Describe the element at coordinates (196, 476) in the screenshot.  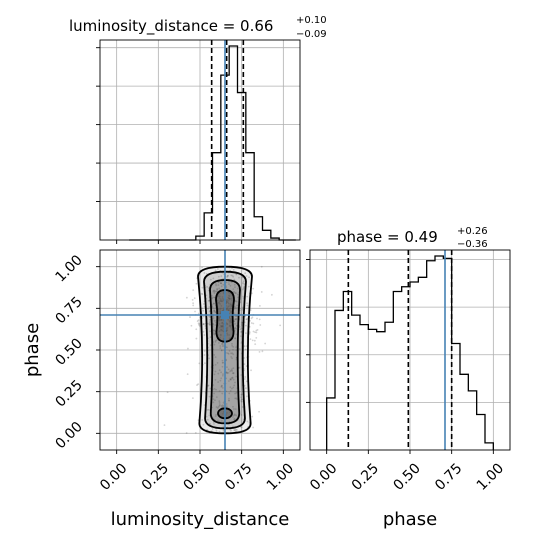
I see `sc-xtick-label-2: 0.50` at that location.